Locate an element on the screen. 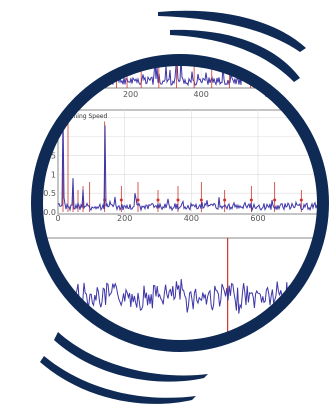  y-tick-label: 0.0 is located at coordinates (49, 212).